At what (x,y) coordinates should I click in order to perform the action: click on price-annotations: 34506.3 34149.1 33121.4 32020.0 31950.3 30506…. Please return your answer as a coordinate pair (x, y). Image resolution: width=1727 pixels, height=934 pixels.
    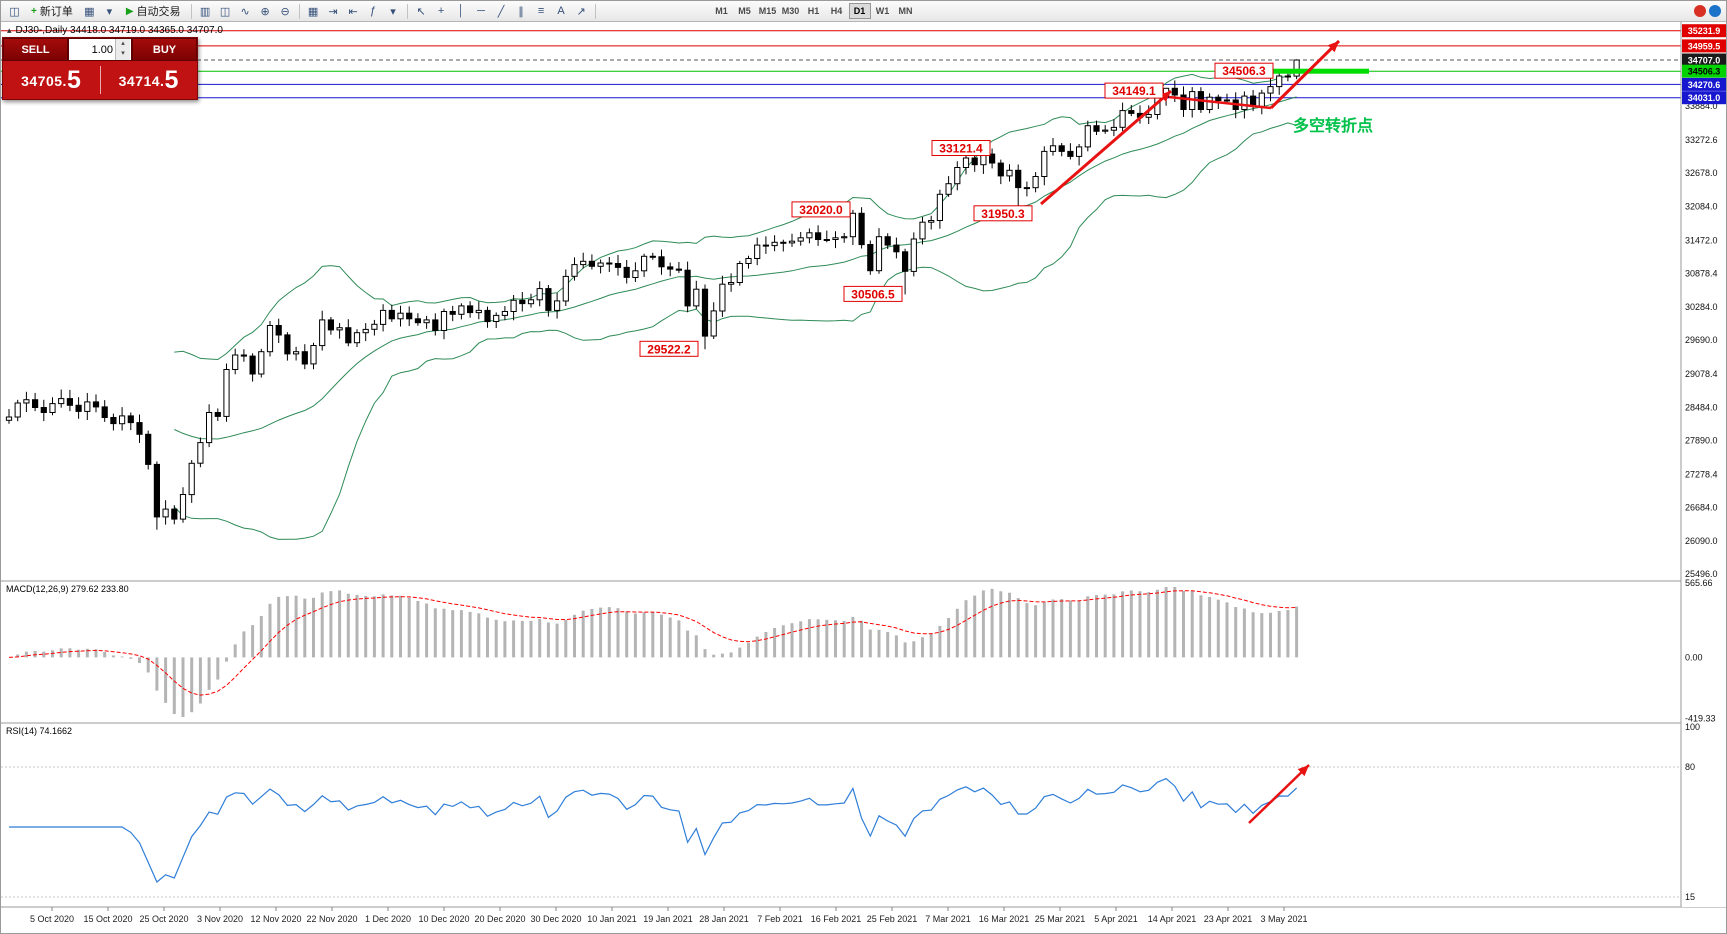
    Looking at the image, I should click on (956, 209).